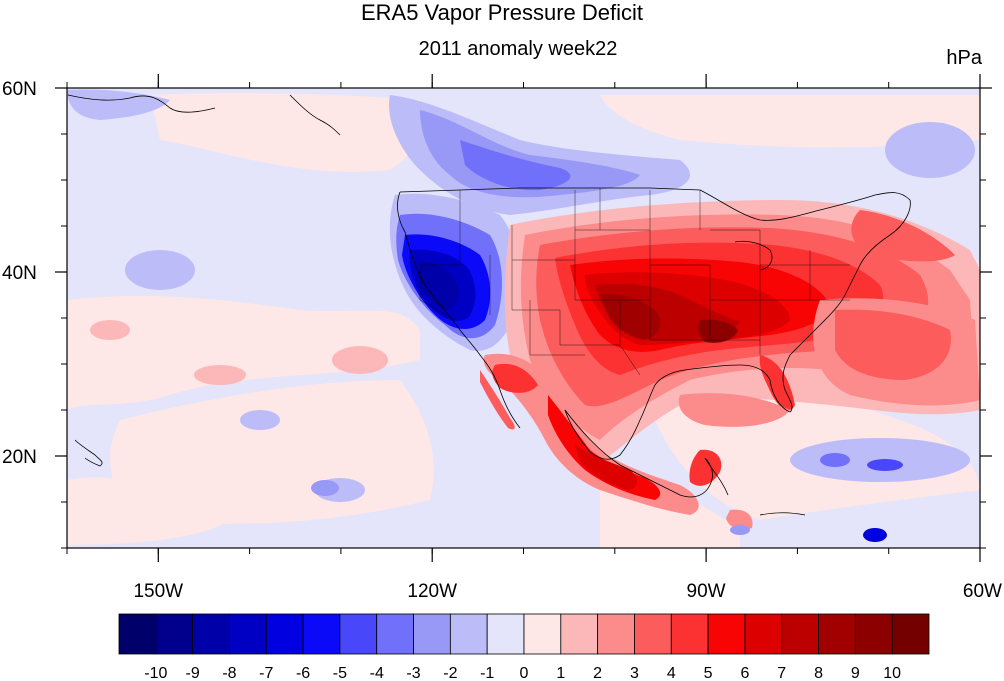 The width and height of the screenshot is (1004, 681). Describe the element at coordinates (781, 673) in the screenshot. I see `colorbar-label: 7` at that location.